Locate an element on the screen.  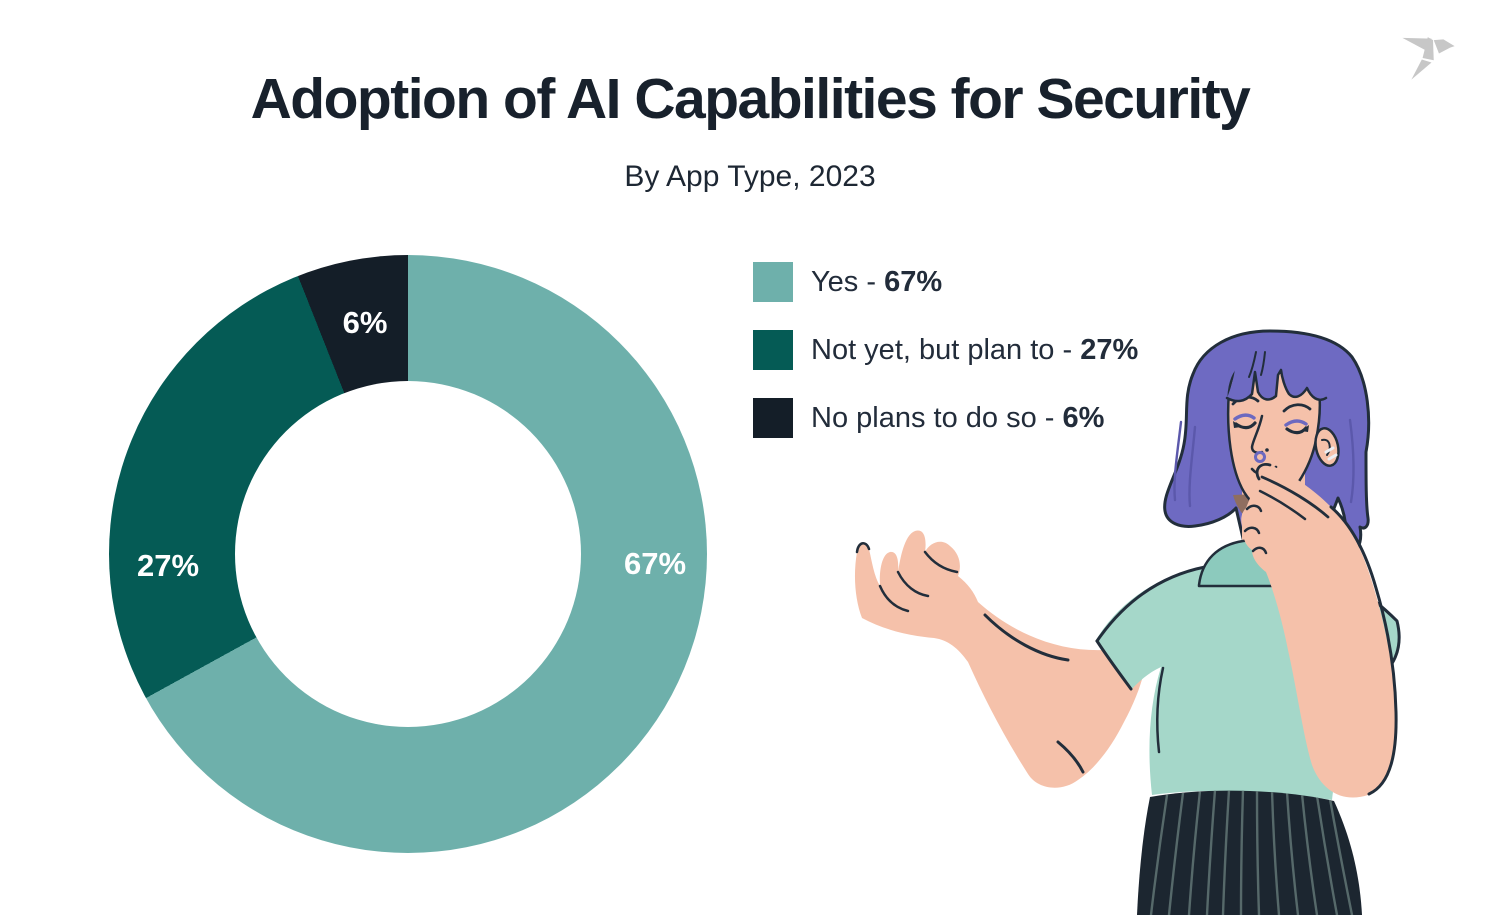
legend-item-plan: Not yet, but plan to - 27% is located at coordinates (945, 350).